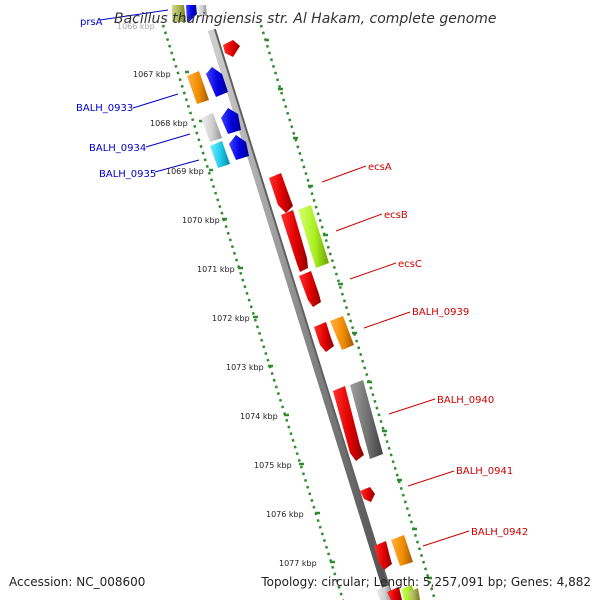  I want to click on leader-prsA, so click(134, 15).